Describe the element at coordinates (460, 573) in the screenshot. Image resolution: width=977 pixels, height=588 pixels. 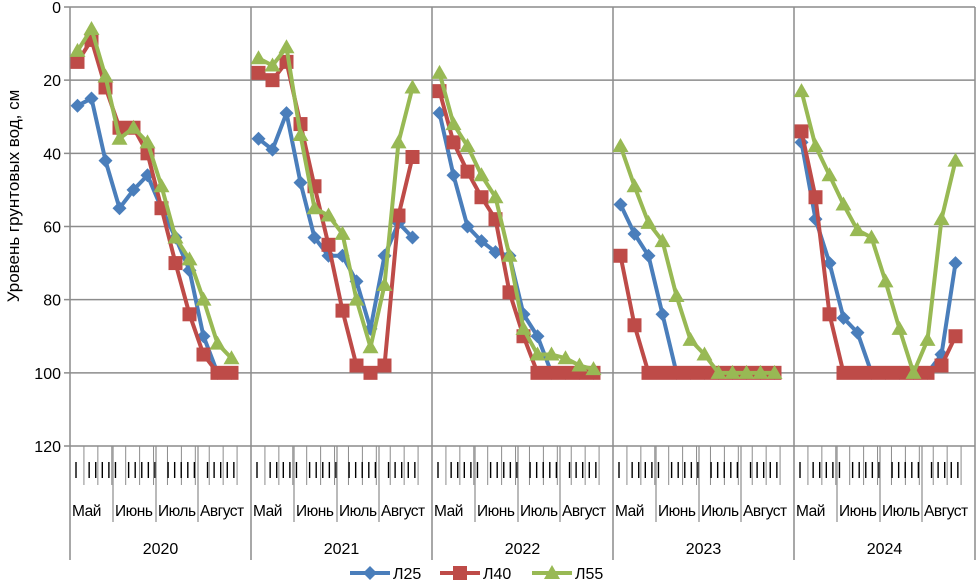
I see `legend-marker-square-icon` at that location.